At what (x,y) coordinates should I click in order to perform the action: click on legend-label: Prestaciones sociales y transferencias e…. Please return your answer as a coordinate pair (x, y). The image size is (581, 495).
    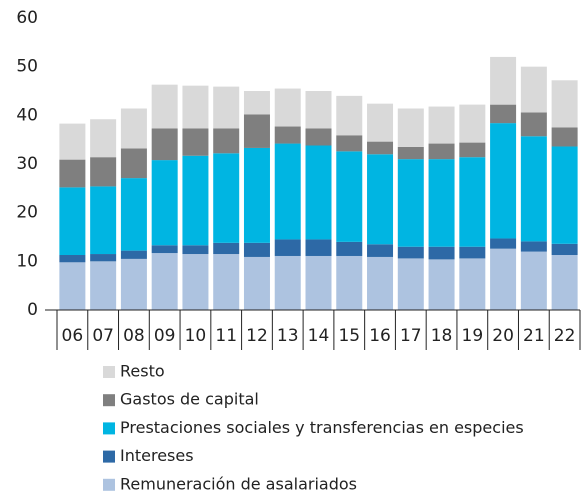
    Looking at the image, I should click on (322, 427).